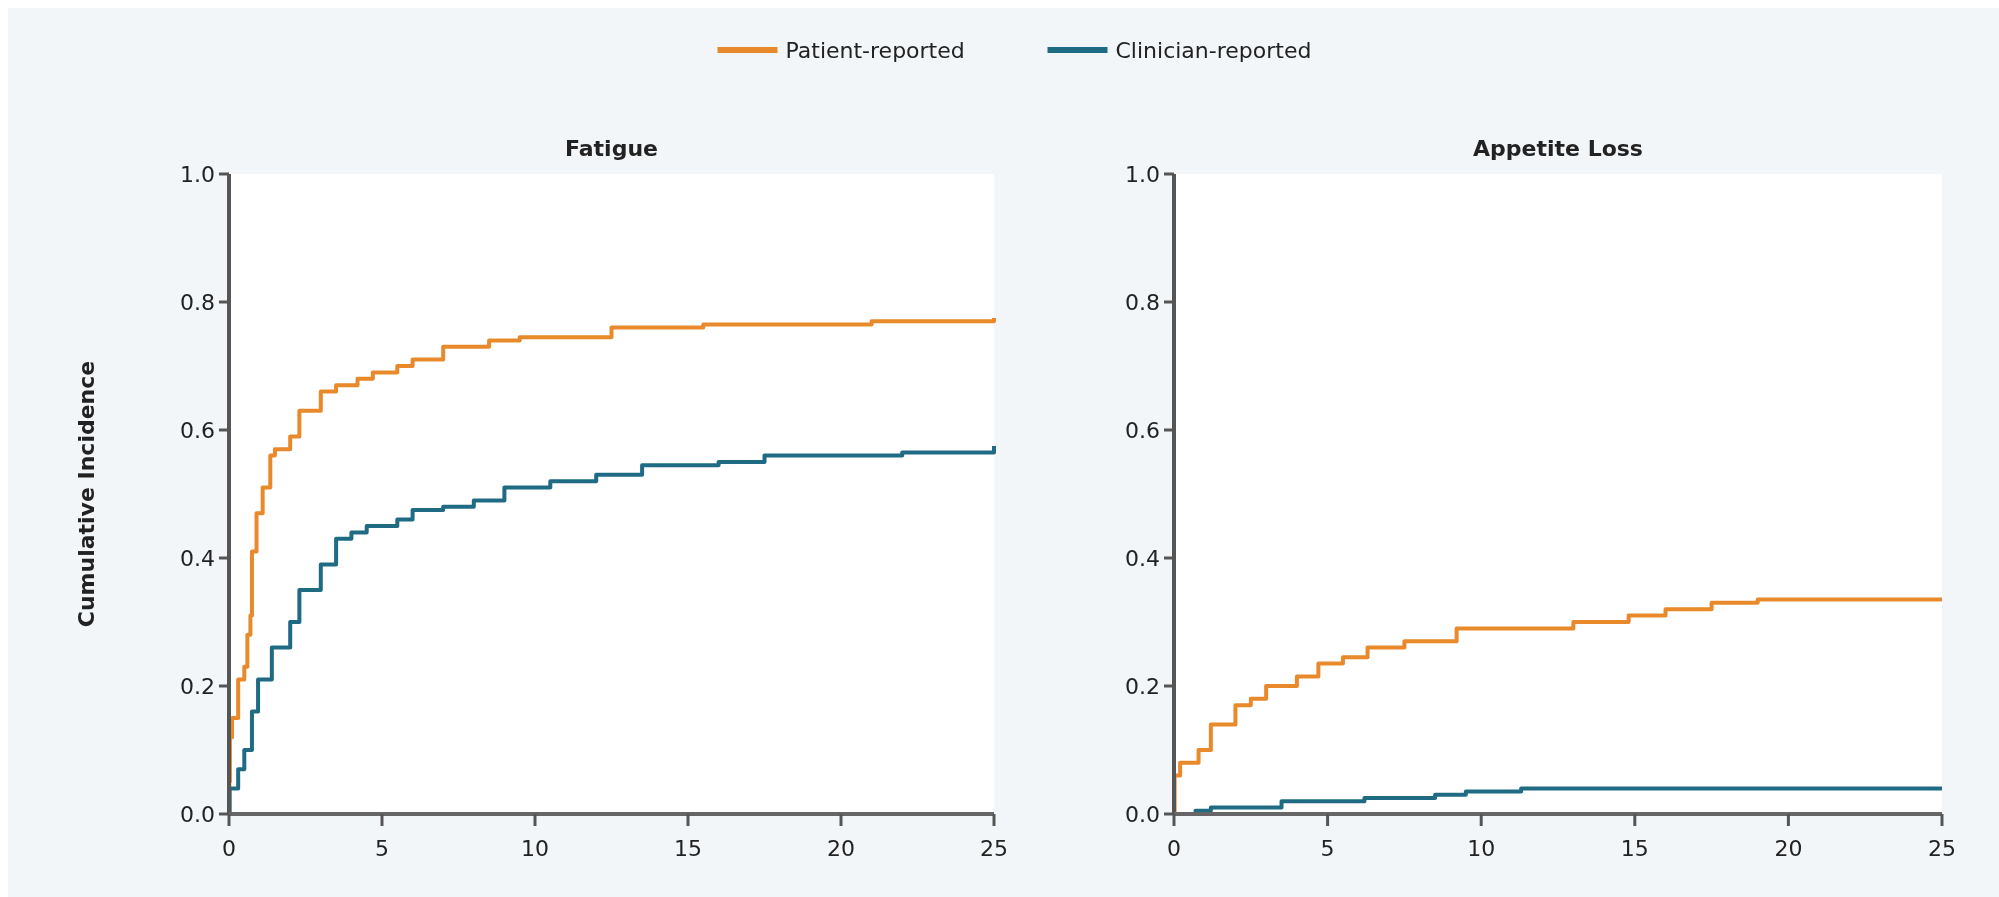 This screenshot has height=897, width=1999. What do you see at coordinates (1213, 50) in the screenshot?
I see `legend-label: Clinician-reported` at bounding box center [1213, 50].